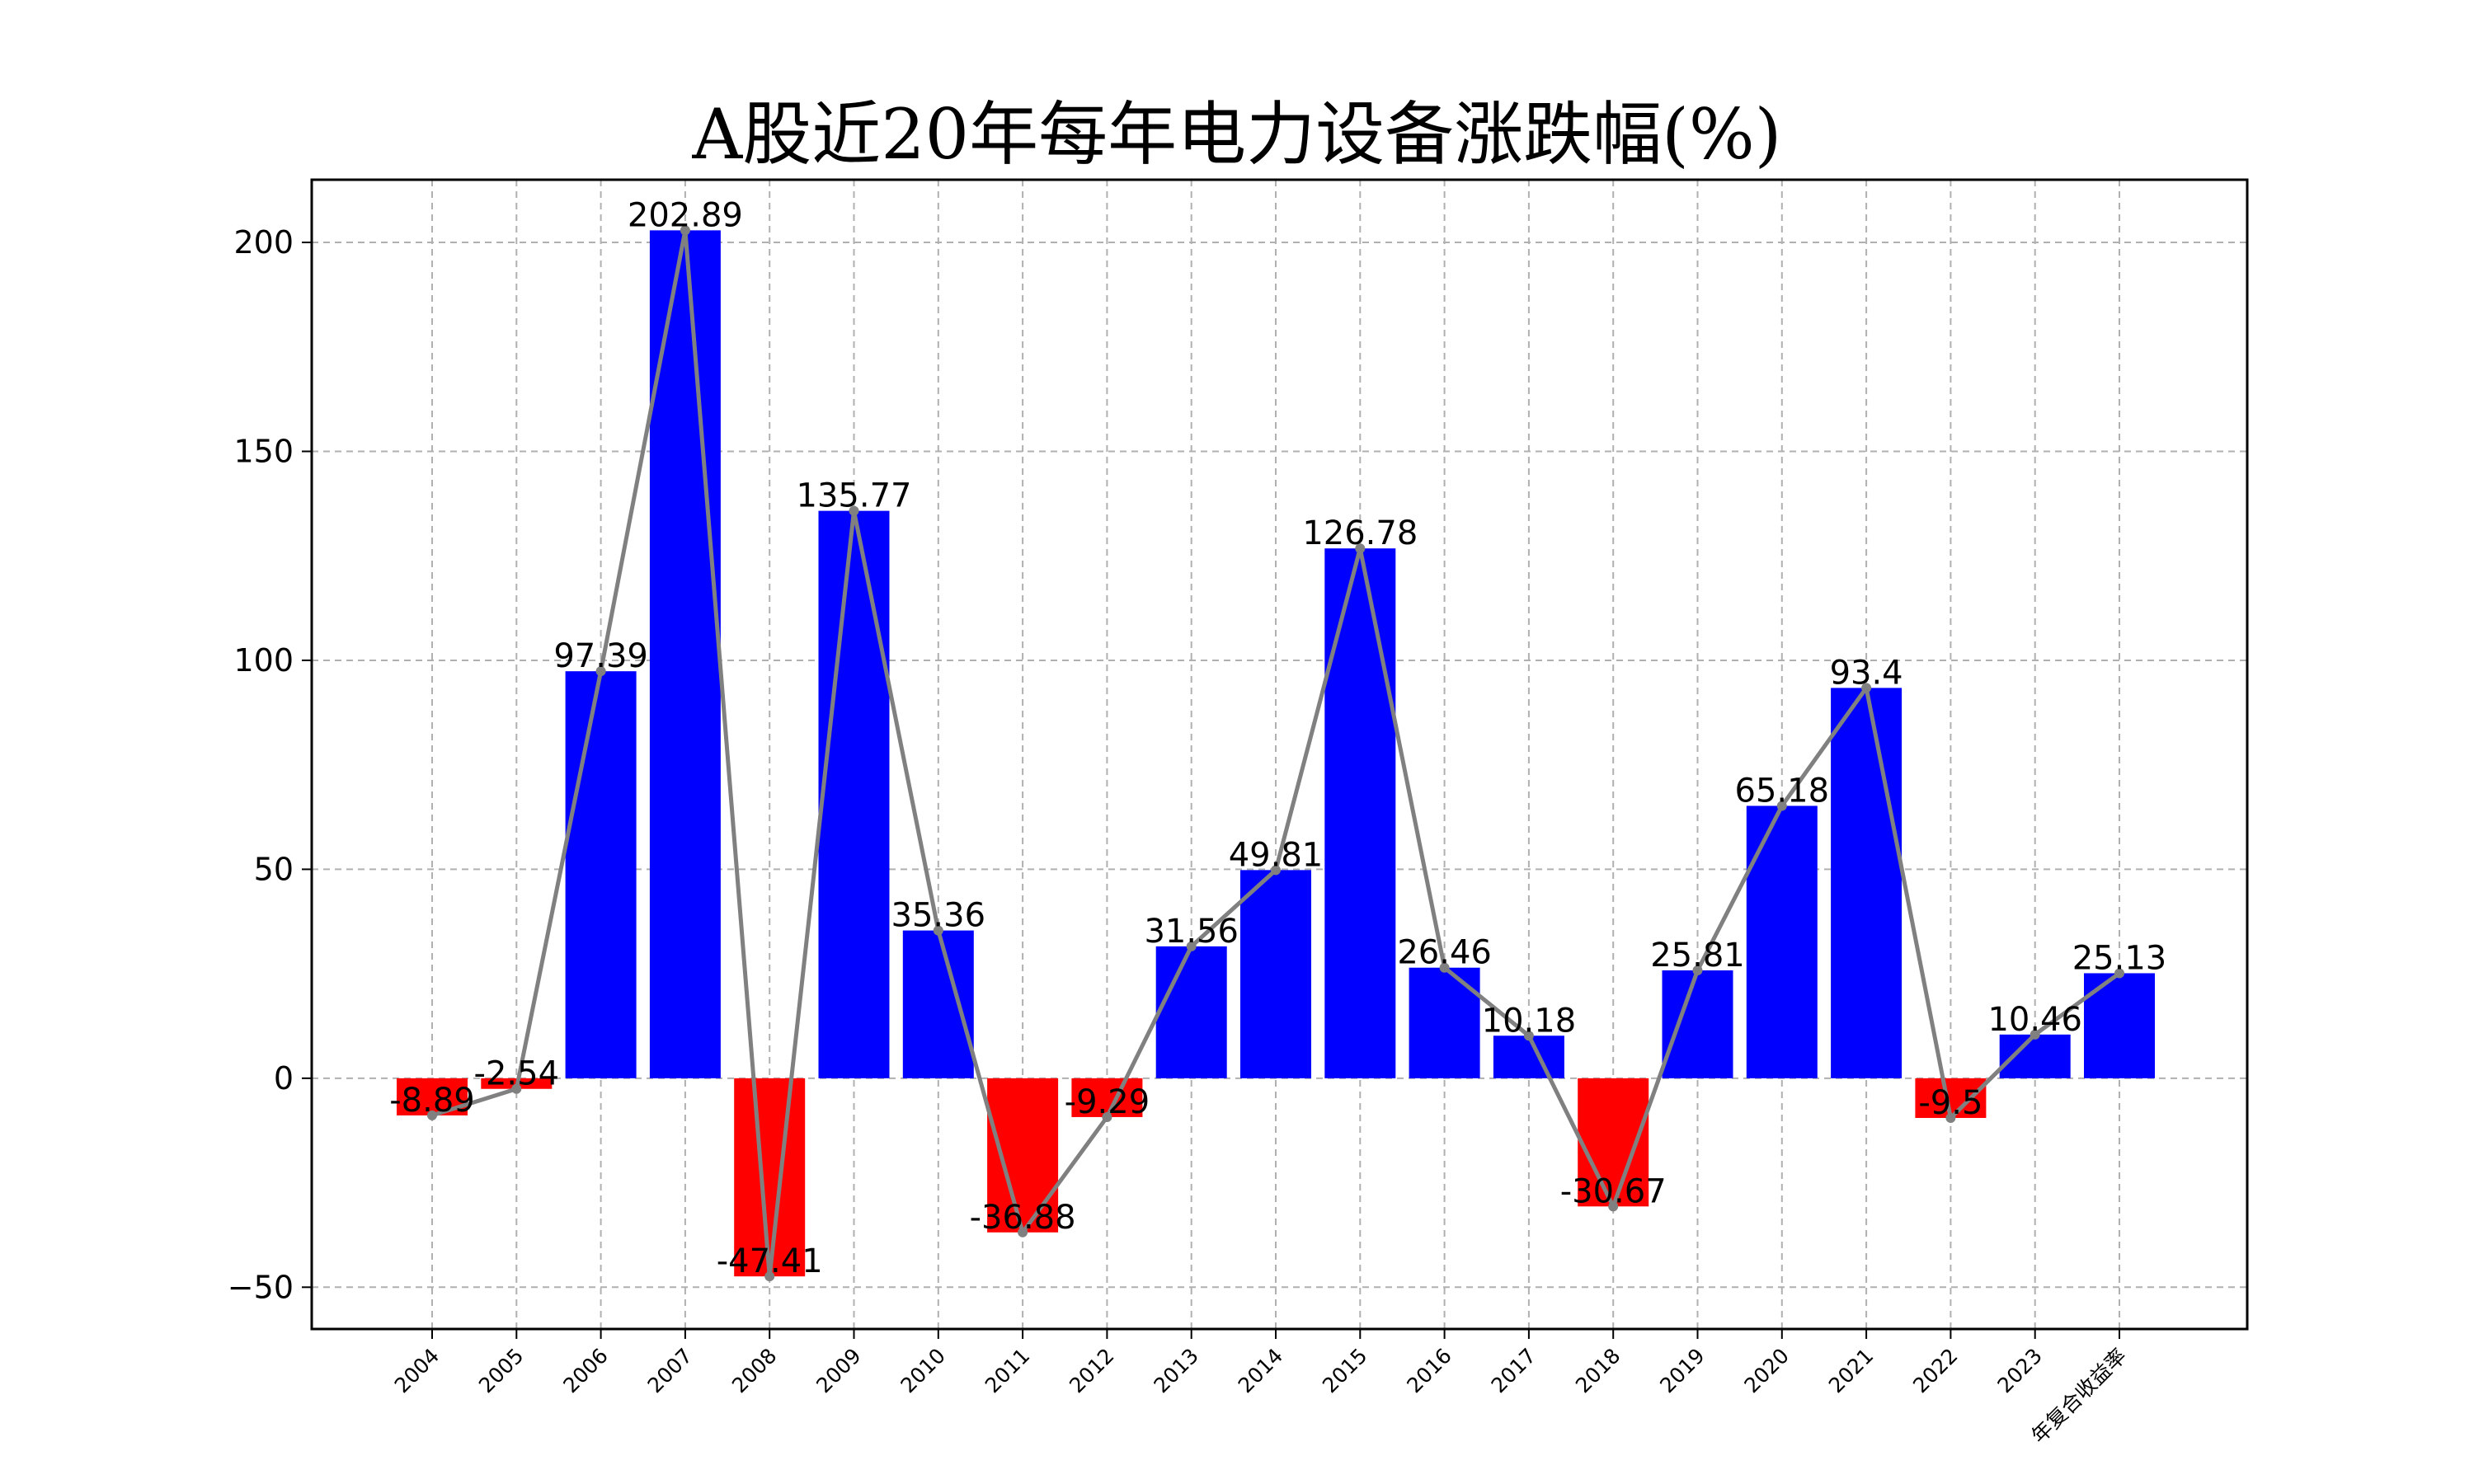 The width and height of the screenshot is (2474, 1484). I want to click on x-tick-label-2021: 2021, so click(1851, 1370).